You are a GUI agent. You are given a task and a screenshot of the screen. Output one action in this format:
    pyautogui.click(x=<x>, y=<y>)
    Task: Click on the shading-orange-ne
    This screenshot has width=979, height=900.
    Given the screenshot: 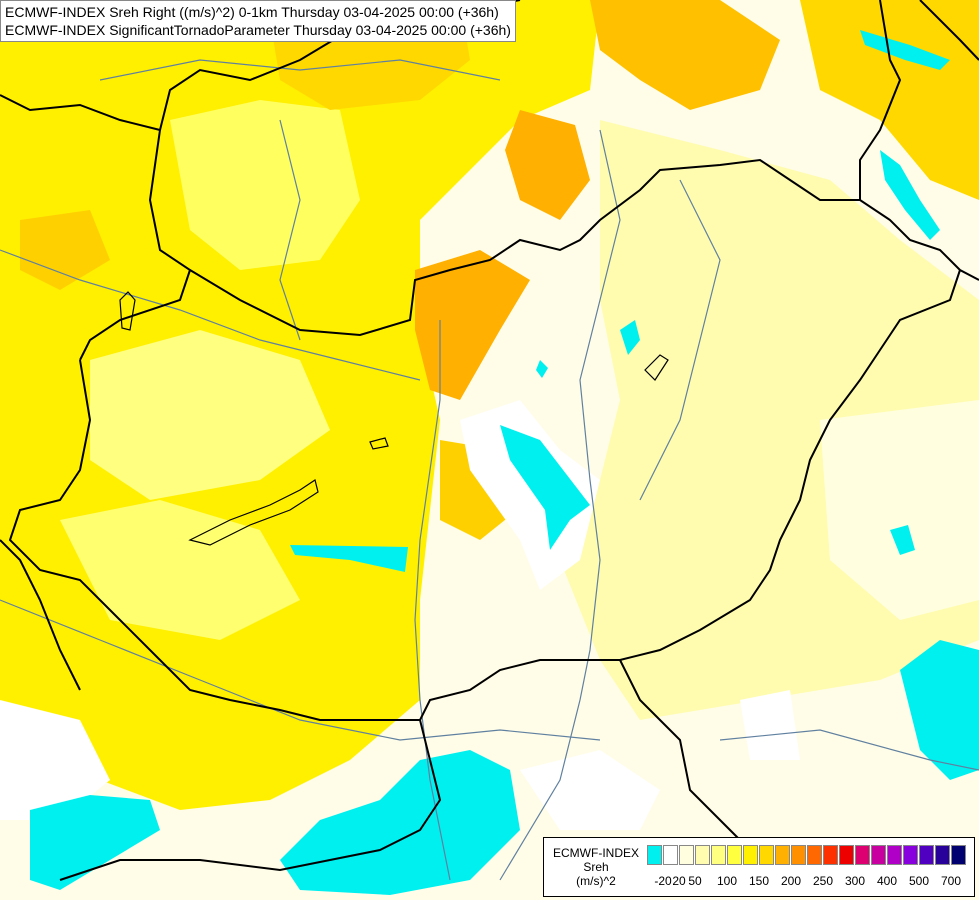 What is the action you would take?
    pyautogui.click(x=685, y=55)
    